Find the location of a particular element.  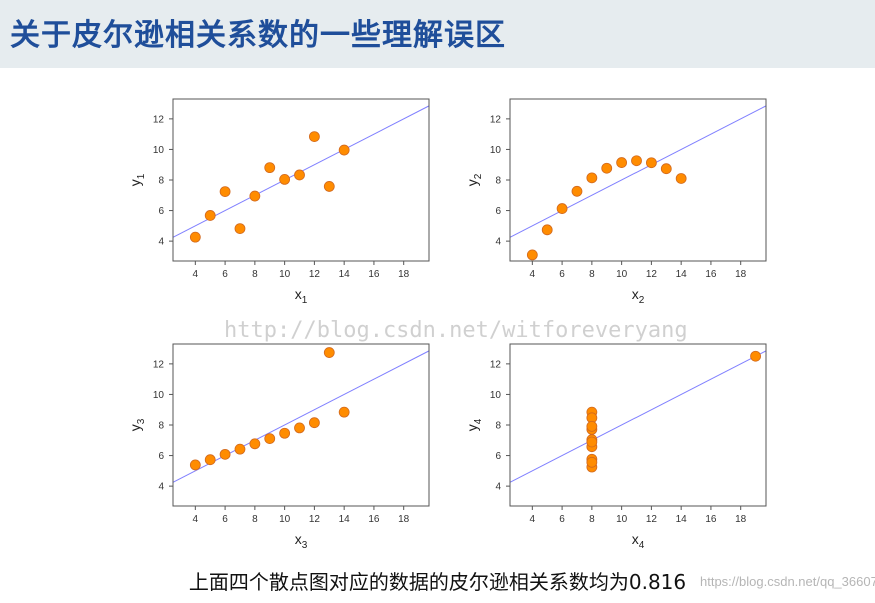

y-axis-label-sub: 1 is located at coordinates (141, 176).